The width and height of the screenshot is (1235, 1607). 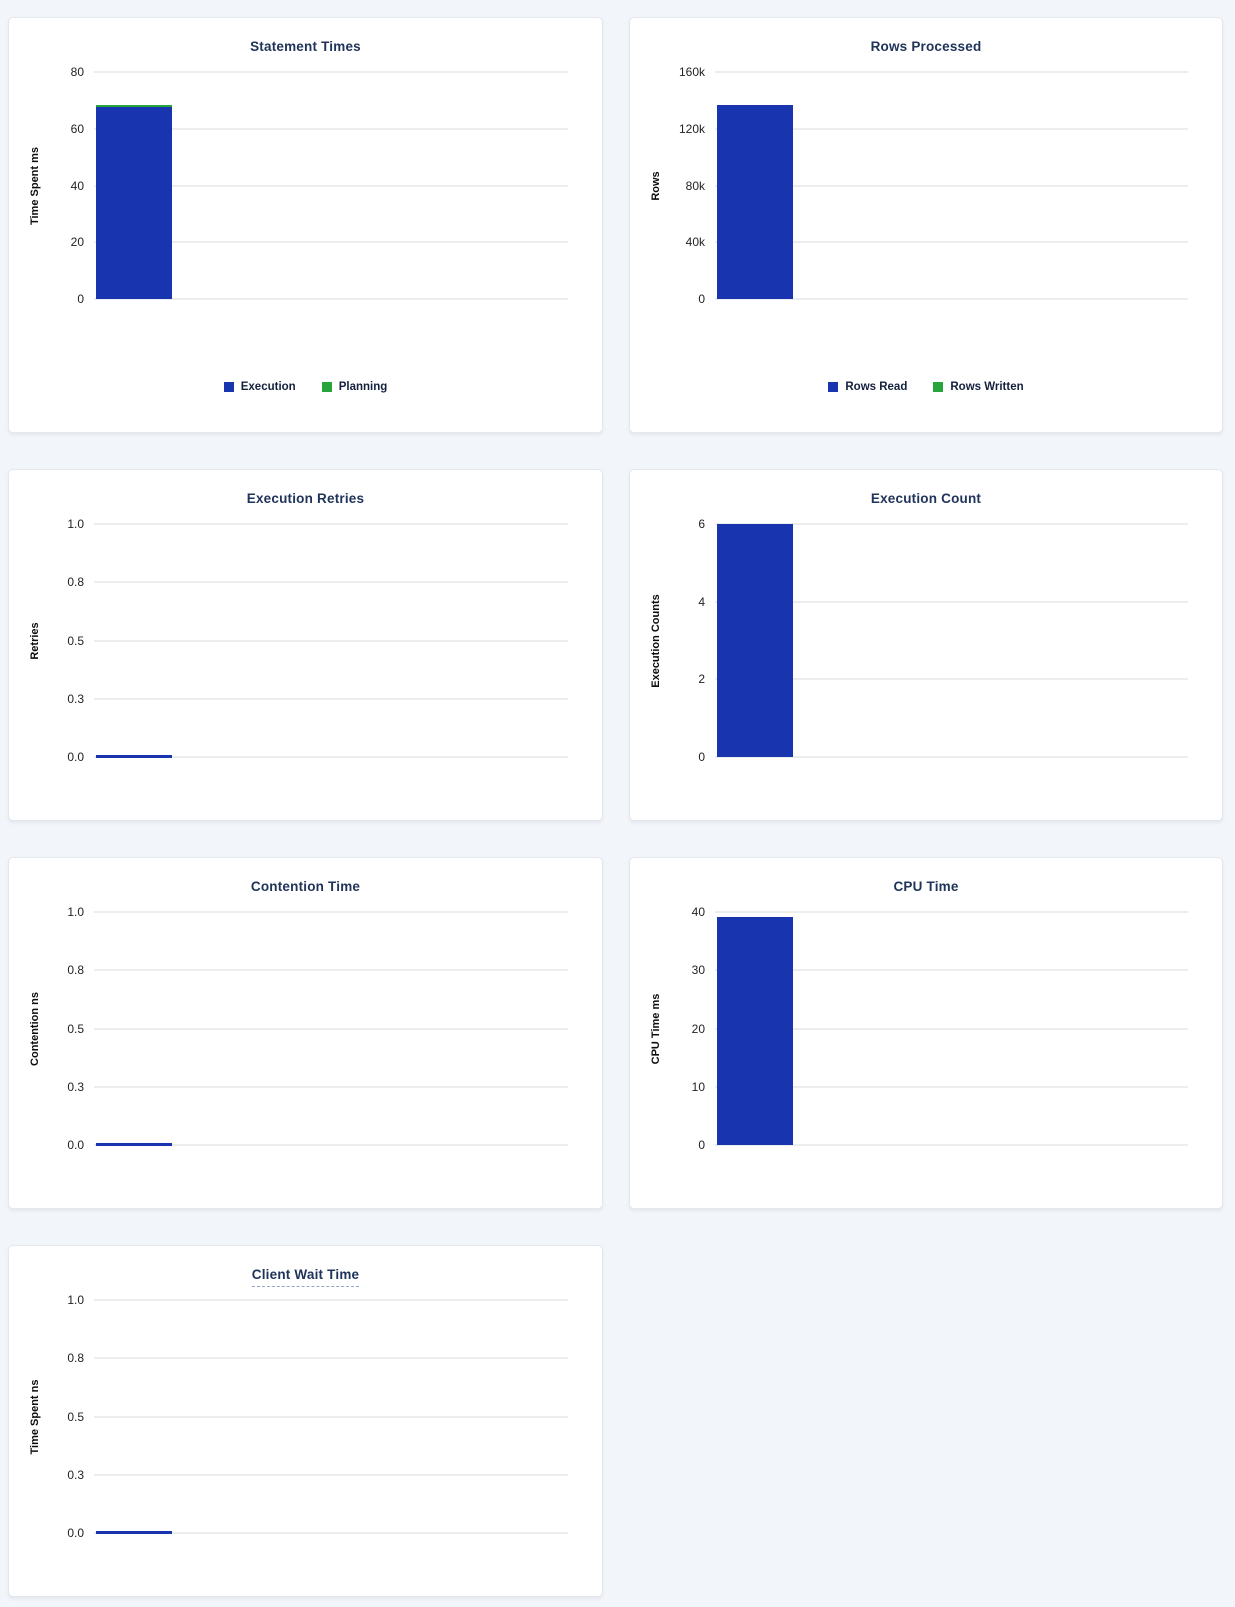 I want to click on y-tick-label: 80k, so click(x=695, y=185).